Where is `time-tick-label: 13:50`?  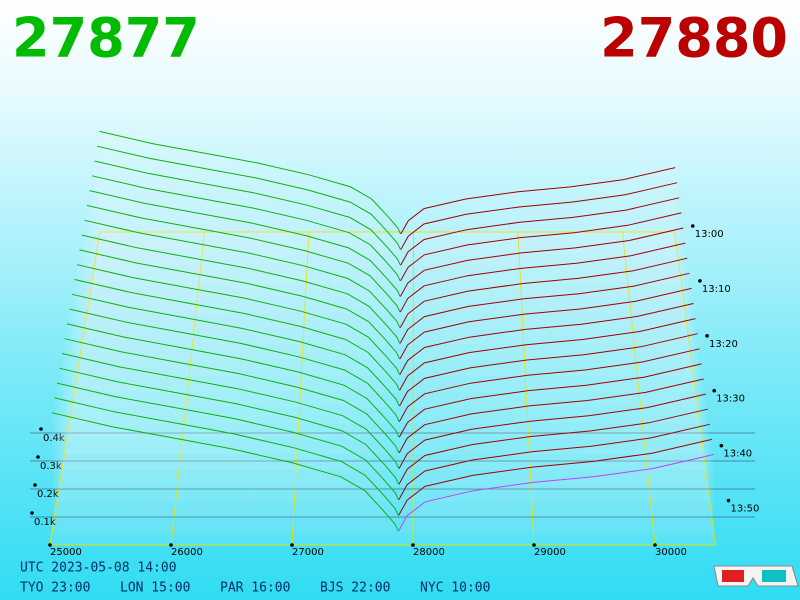
time-tick-label: 13:50 is located at coordinates (744, 509).